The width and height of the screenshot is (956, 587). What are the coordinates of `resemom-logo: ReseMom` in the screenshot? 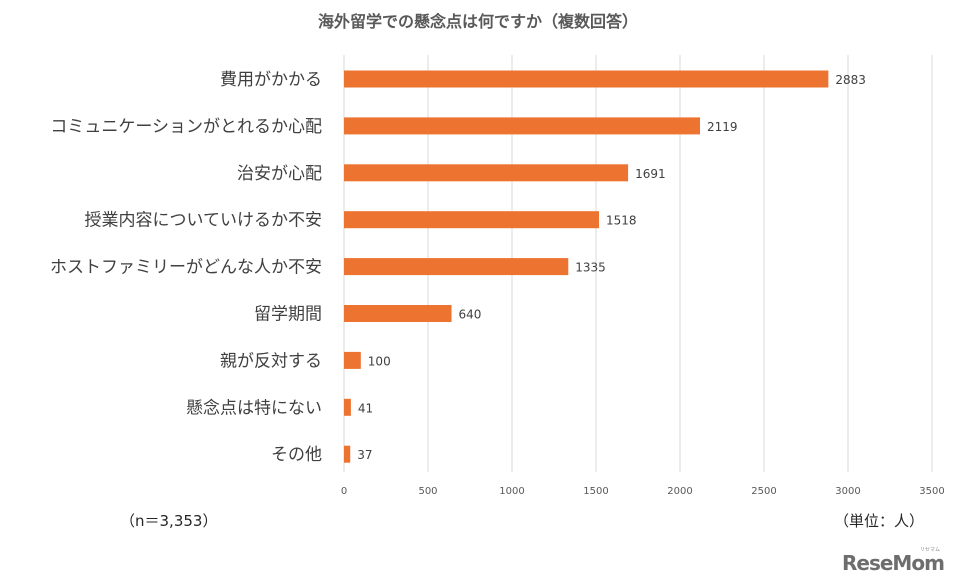 It's located at (893, 563).